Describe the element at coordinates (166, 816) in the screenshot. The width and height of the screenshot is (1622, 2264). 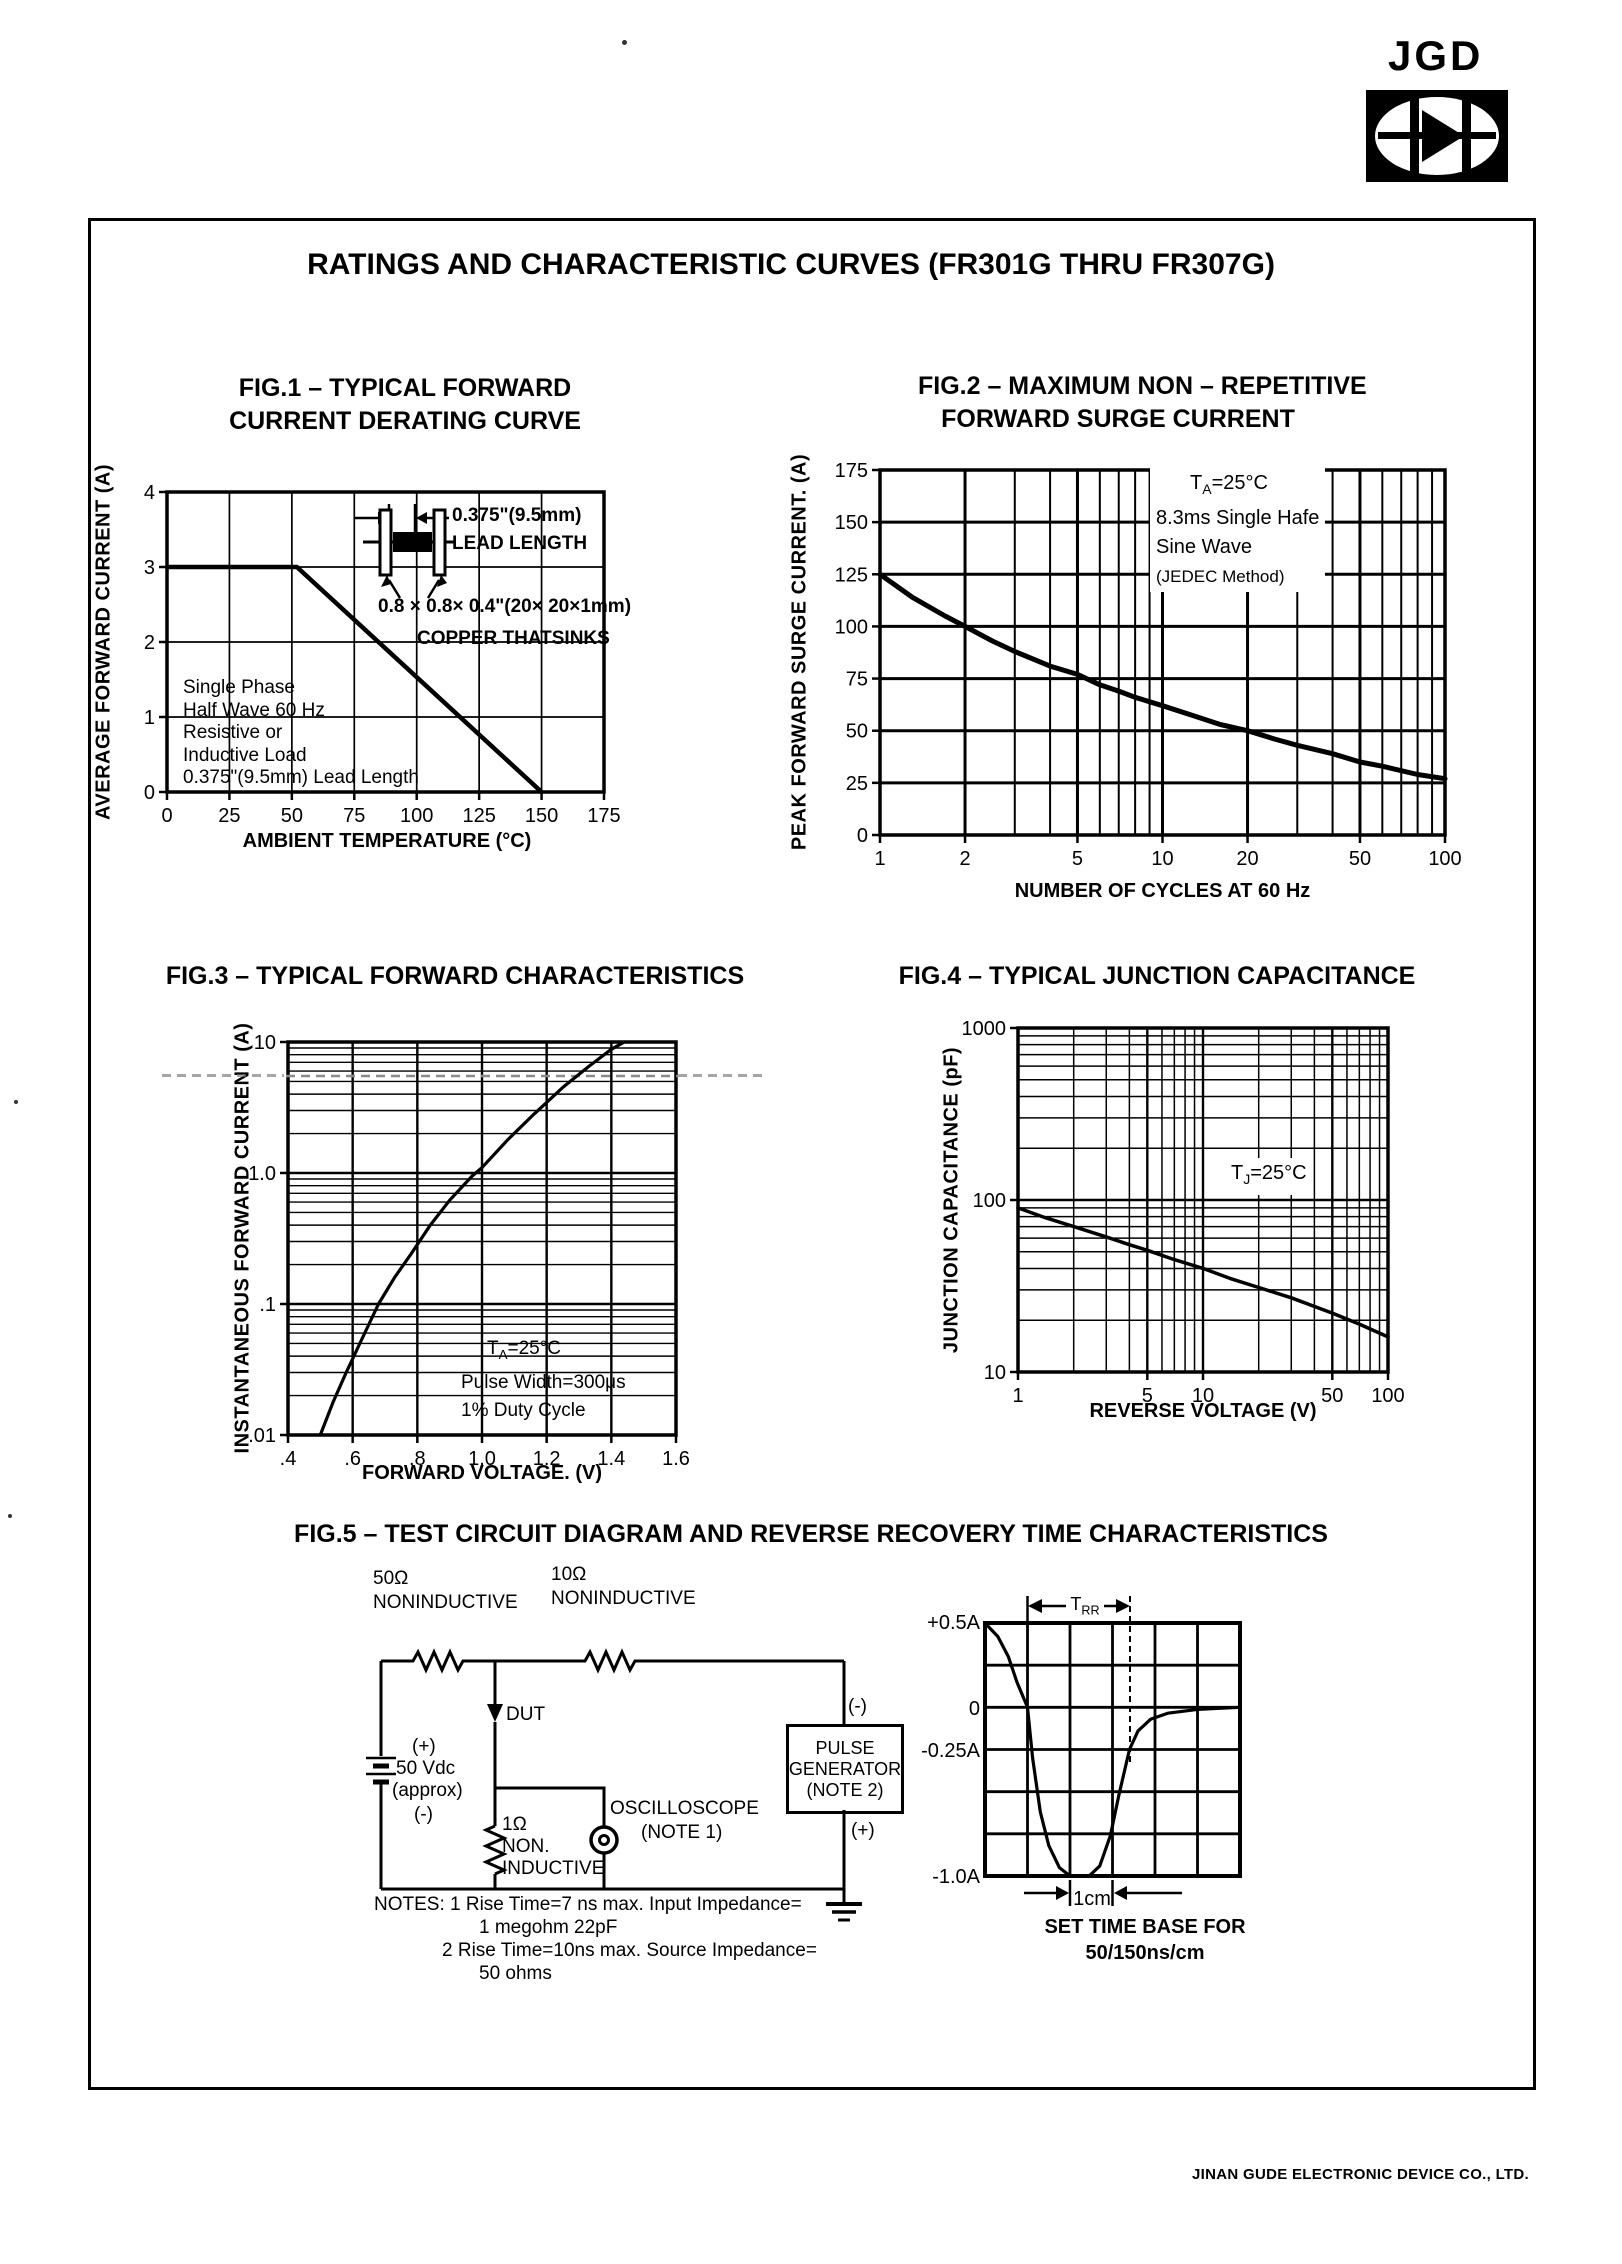
I see `x-tick-label: 0` at that location.